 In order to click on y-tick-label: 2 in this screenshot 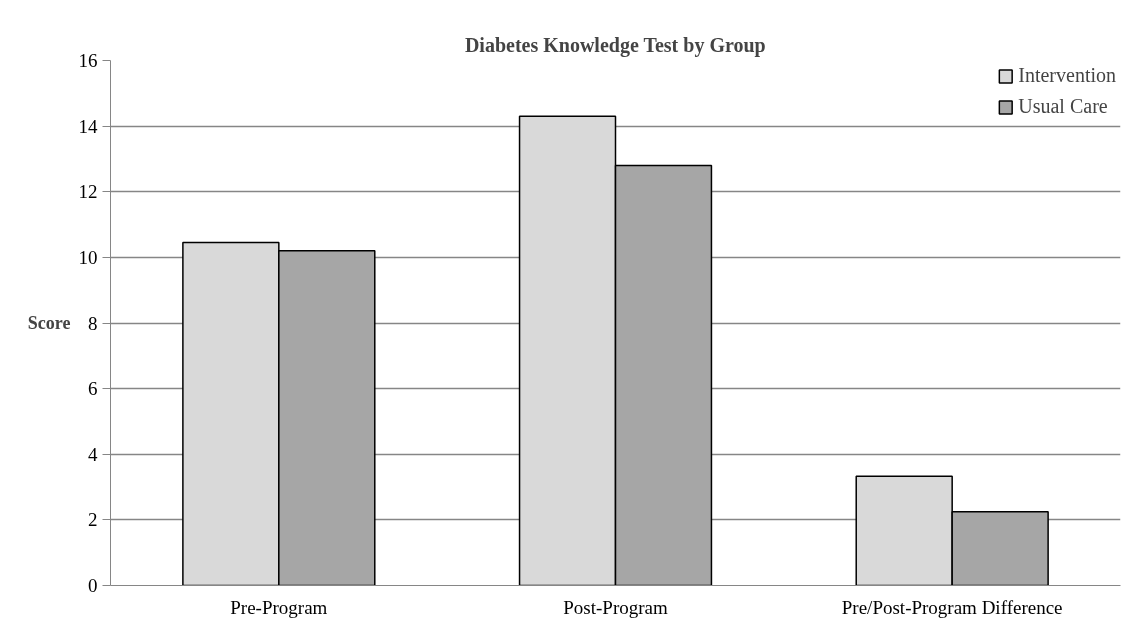, I will do `click(93, 520)`.